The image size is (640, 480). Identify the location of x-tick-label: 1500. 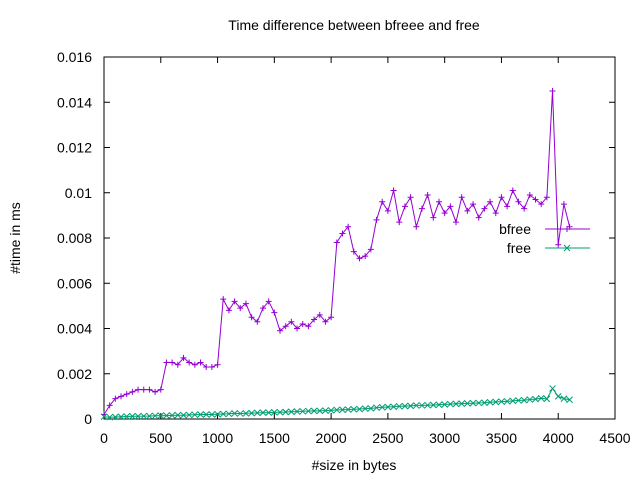
(274, 438).